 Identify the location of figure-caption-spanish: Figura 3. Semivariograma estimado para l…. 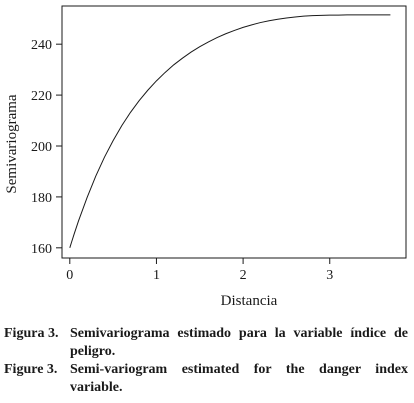
(206, 343).